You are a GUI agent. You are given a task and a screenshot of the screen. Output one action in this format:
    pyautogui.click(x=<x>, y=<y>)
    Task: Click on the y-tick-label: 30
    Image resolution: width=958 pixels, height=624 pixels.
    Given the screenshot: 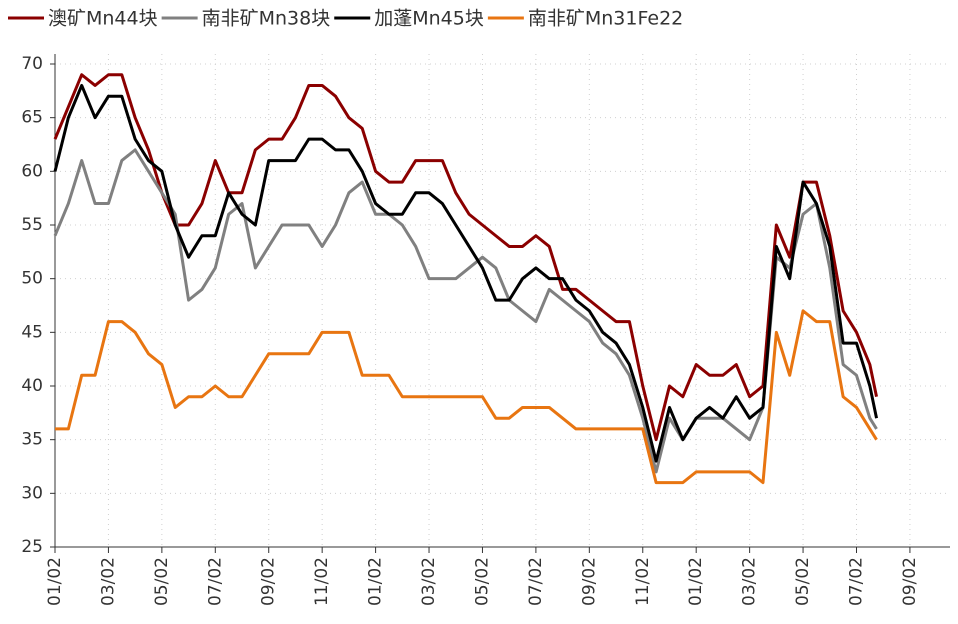 What is the action you would take?
    pyautogui.click(x=32, y=493)
    